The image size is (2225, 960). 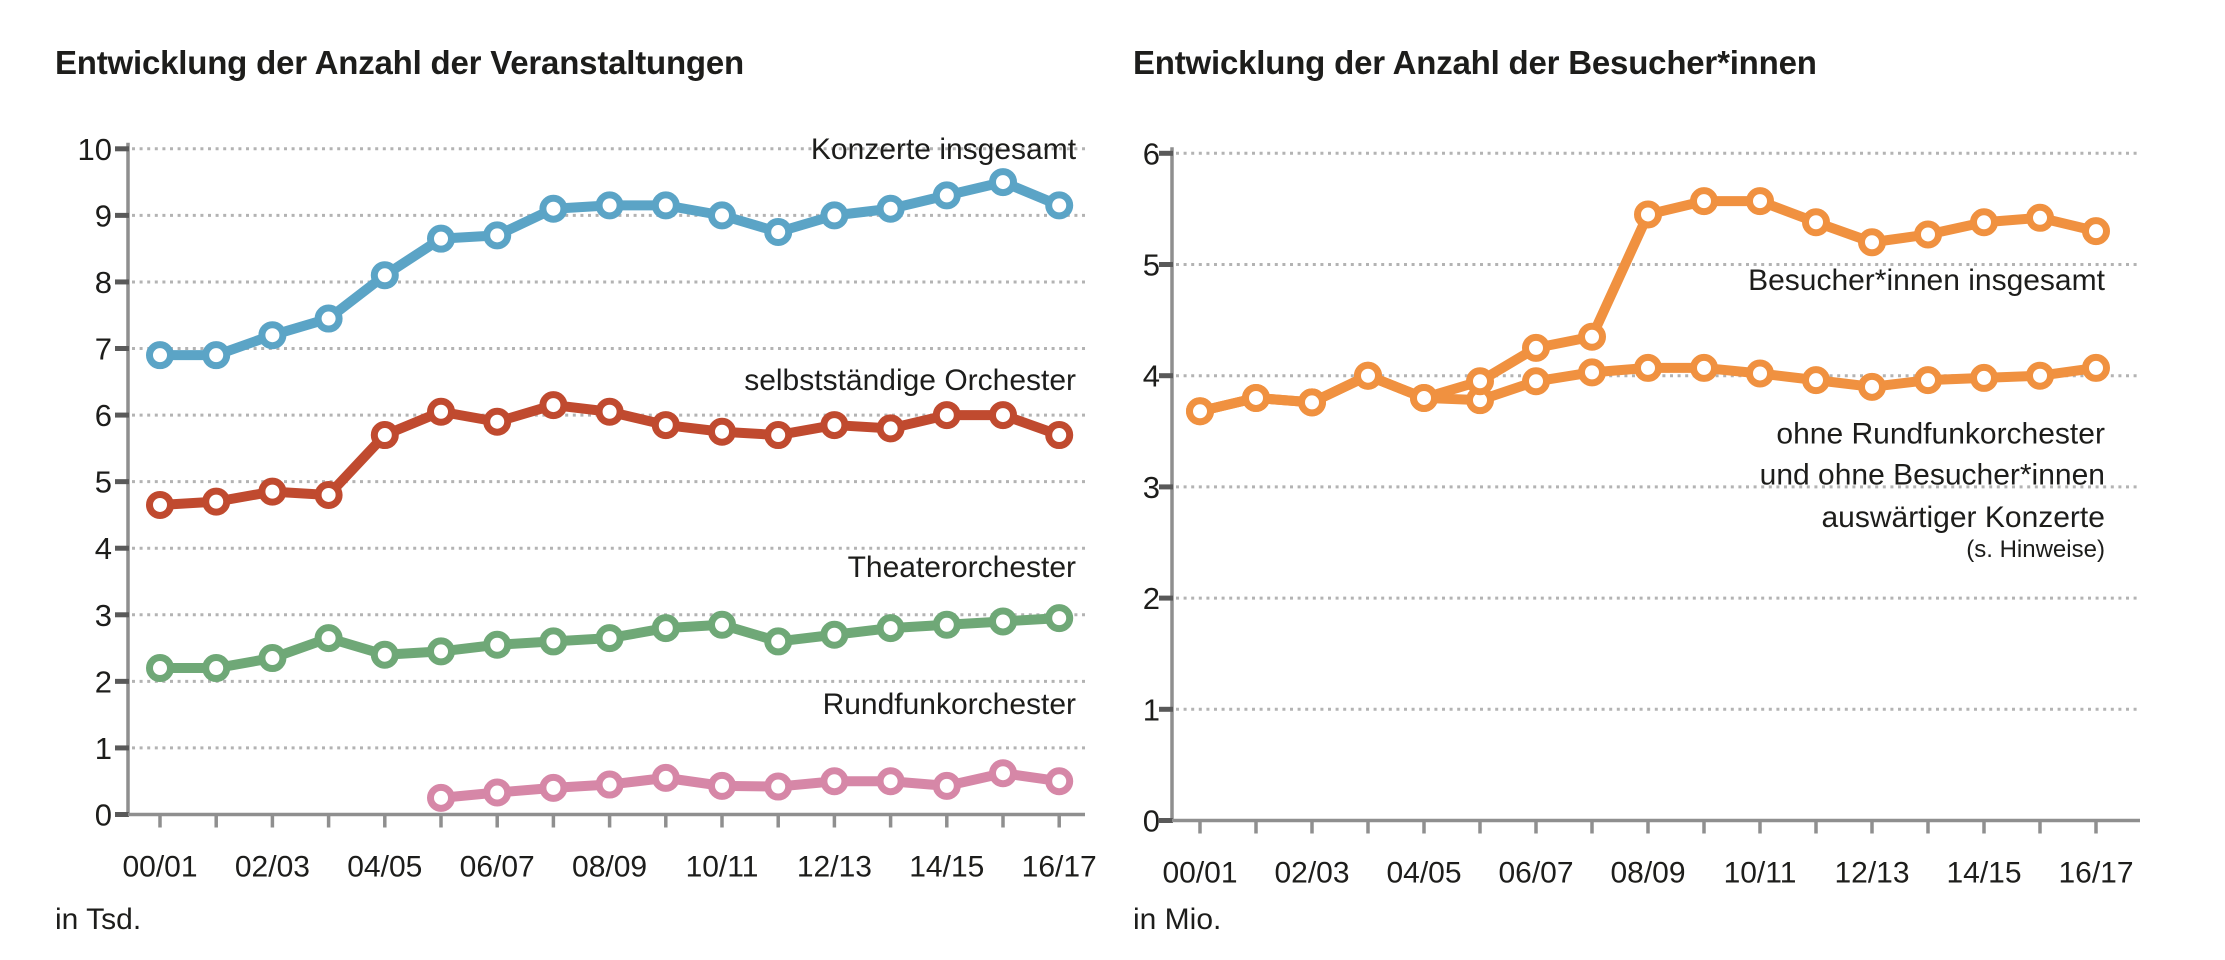 I want to click on series-annotation-theaterorchester: Theaterorchester, so click(x=962, y=567).